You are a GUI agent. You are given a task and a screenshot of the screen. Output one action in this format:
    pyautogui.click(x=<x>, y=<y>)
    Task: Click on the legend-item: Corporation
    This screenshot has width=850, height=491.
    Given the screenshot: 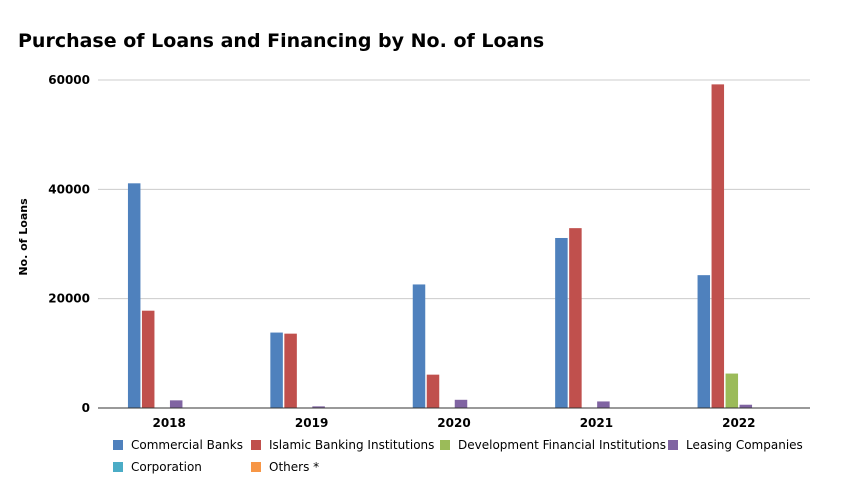 What is the action you would take?
    pyautogui.click(x=157, y=467)
    